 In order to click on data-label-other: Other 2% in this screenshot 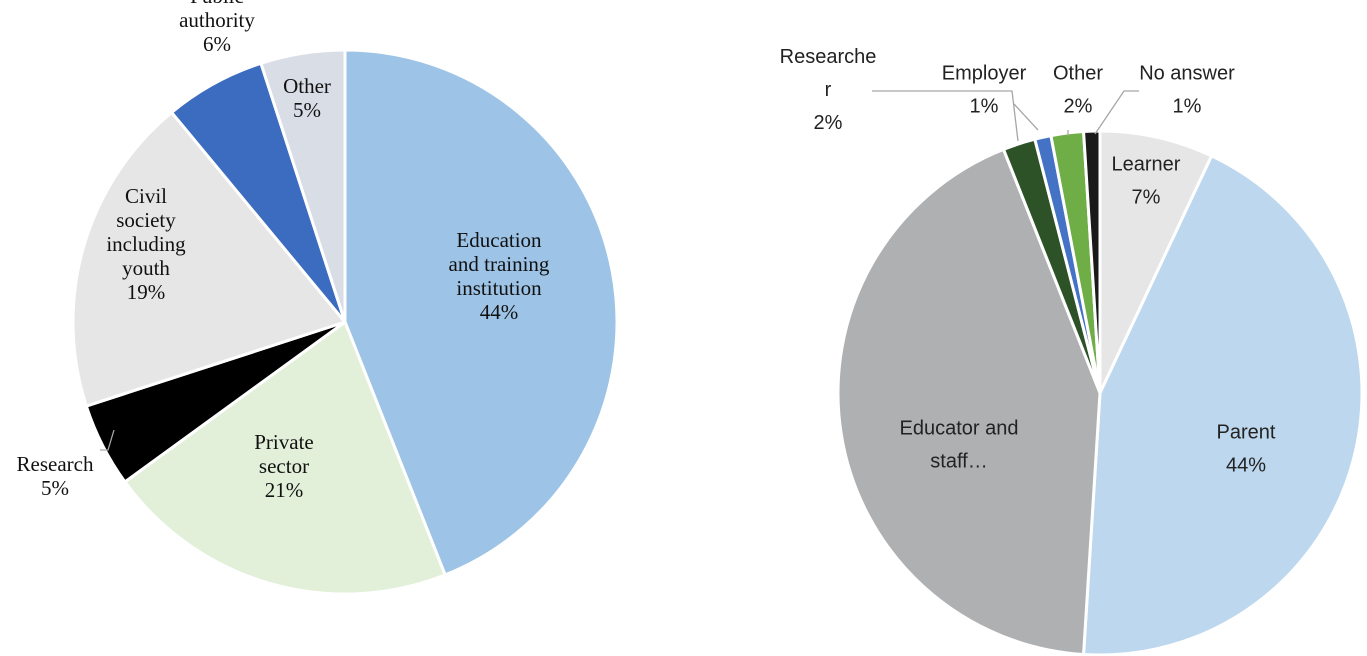, I will do `click(1078, 90)`.